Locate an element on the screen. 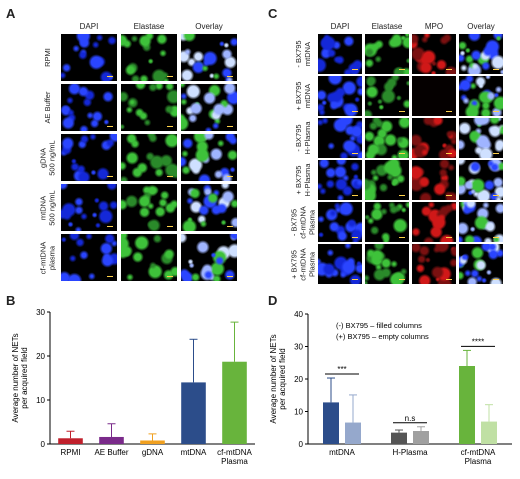 This screenshot has width=520, height=479. significance-label: *** is located at coordinates (341, 369).